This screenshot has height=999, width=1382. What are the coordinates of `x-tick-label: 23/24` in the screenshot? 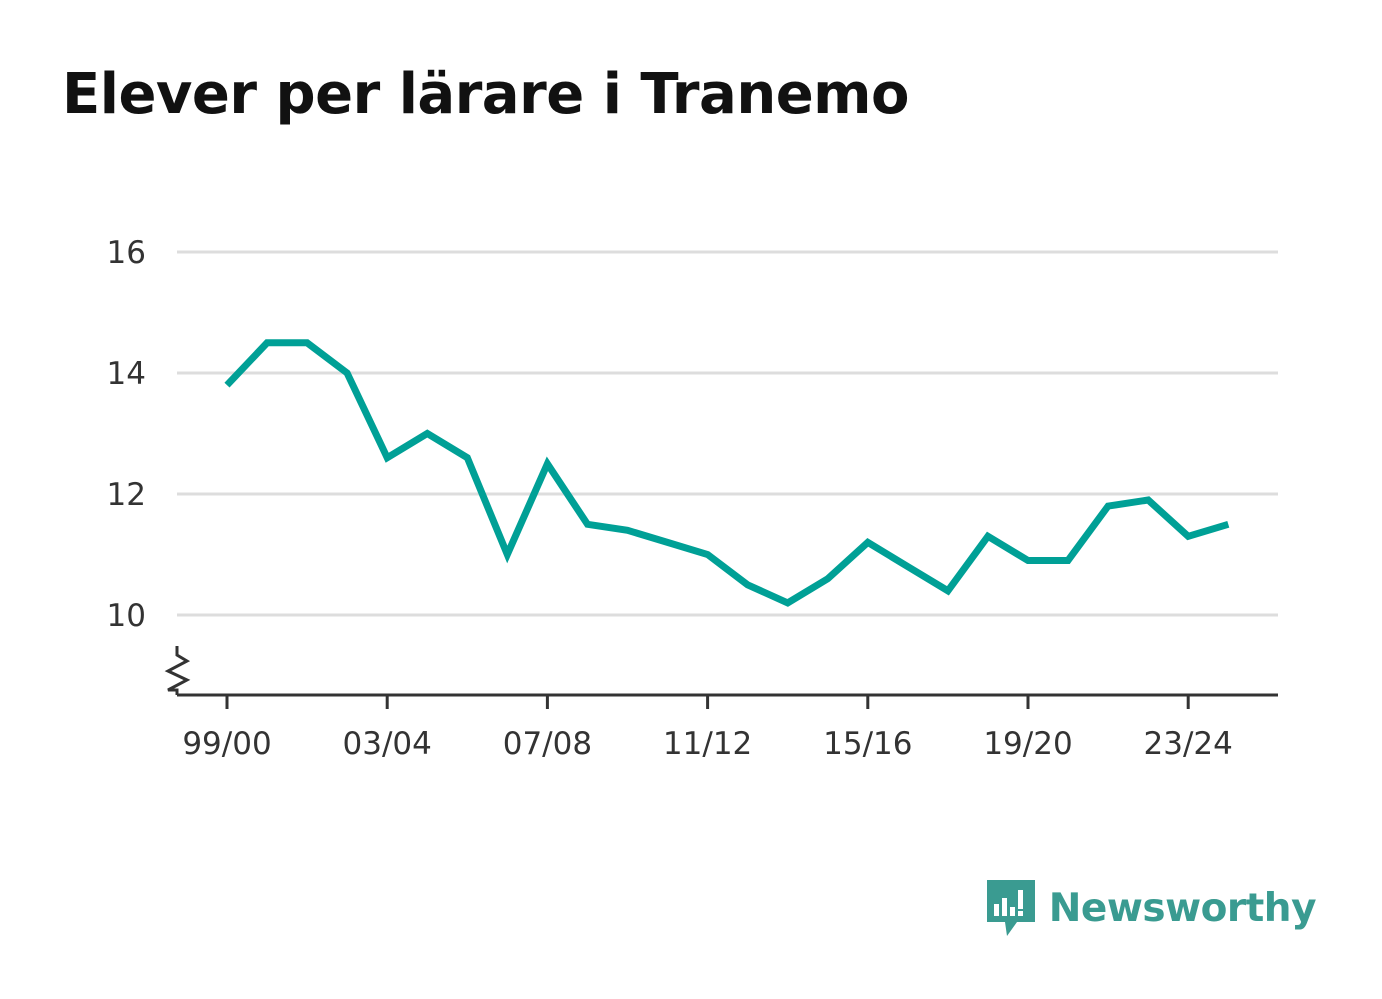 It's located at (1188, 744).